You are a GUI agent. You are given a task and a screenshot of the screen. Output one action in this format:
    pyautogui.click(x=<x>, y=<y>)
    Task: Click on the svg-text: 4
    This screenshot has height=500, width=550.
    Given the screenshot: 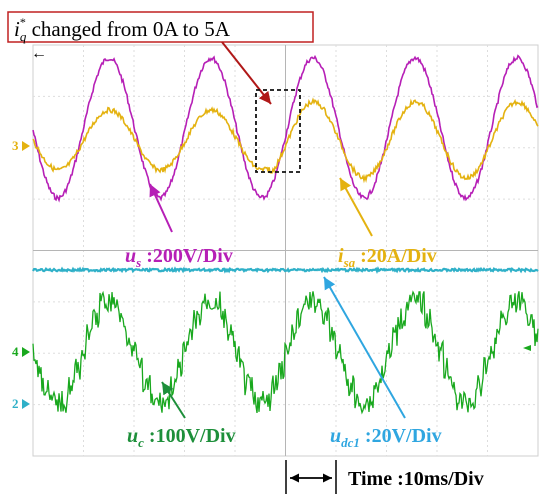 What is the action you would take?
    pyautogui.click(x=15, y=351)
    